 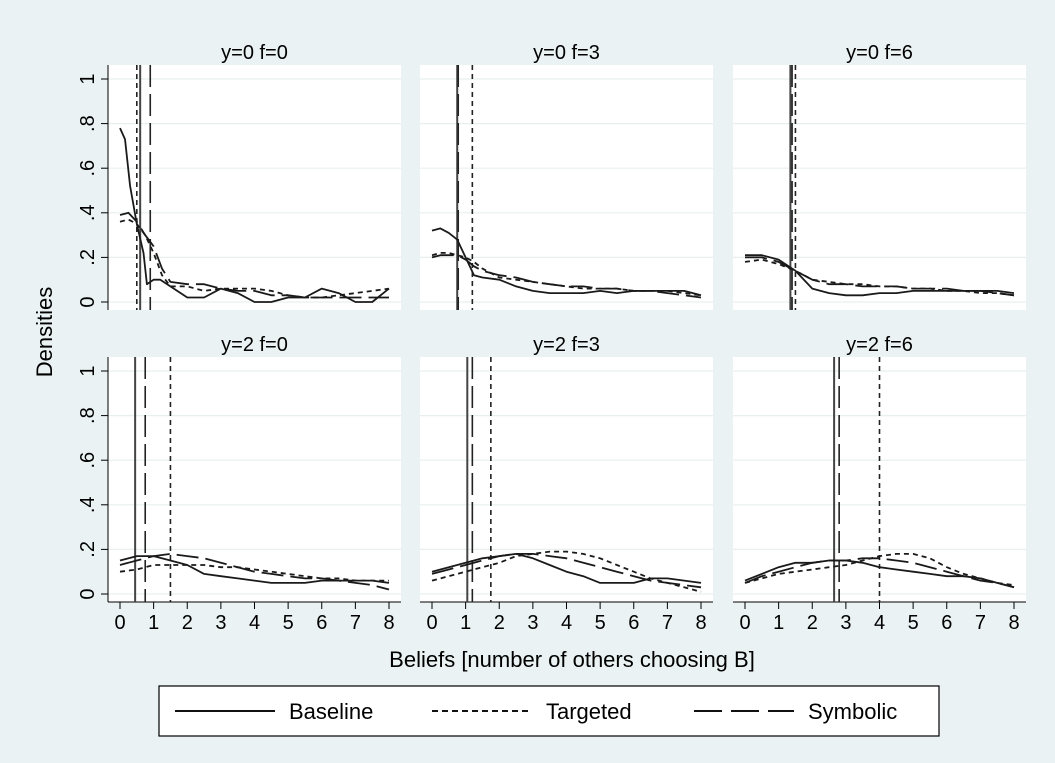 I want to click on legend: Baseline Targeted Symbolic, so click(x=549, y=711).